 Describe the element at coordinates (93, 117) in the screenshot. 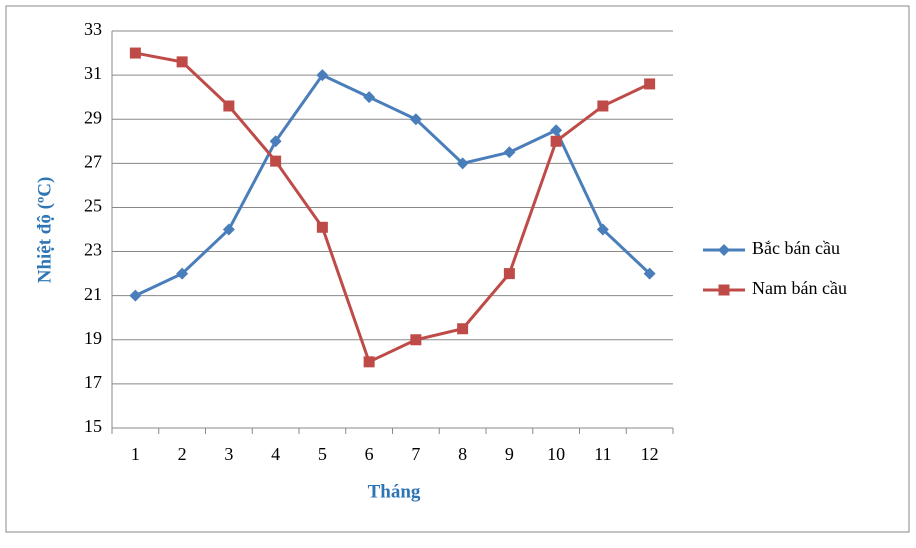

I see `y-tick-label: 29` at that location.